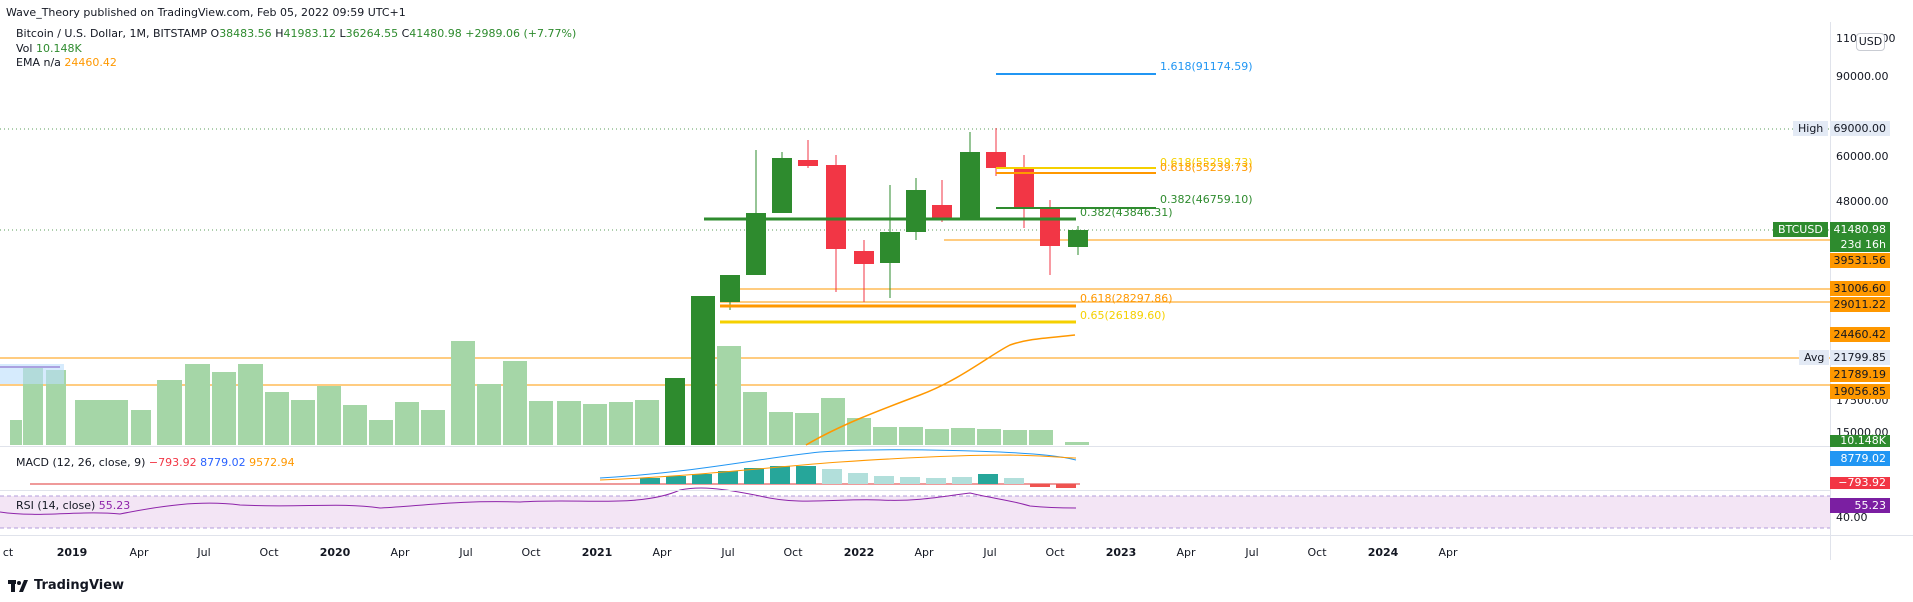  What do you see at coordinates (521, 33) in the screenshot?
I see `change-value: +2989.06 (+7.77%)` at bounding box center [521, 33].